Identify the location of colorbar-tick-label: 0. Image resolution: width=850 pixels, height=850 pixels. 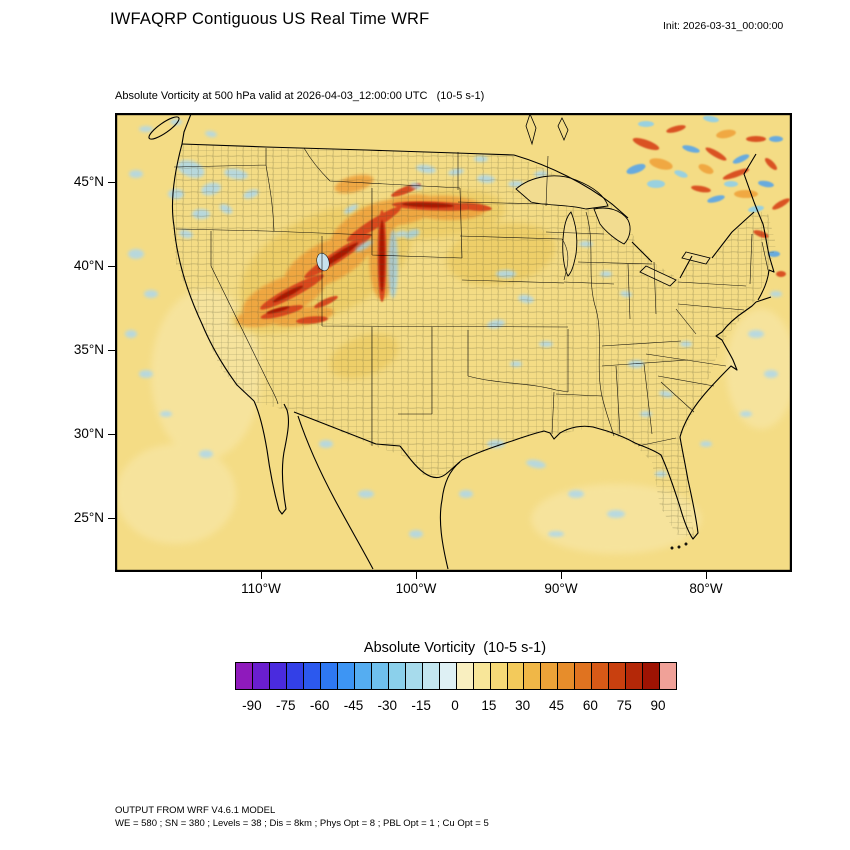
(455, 705).